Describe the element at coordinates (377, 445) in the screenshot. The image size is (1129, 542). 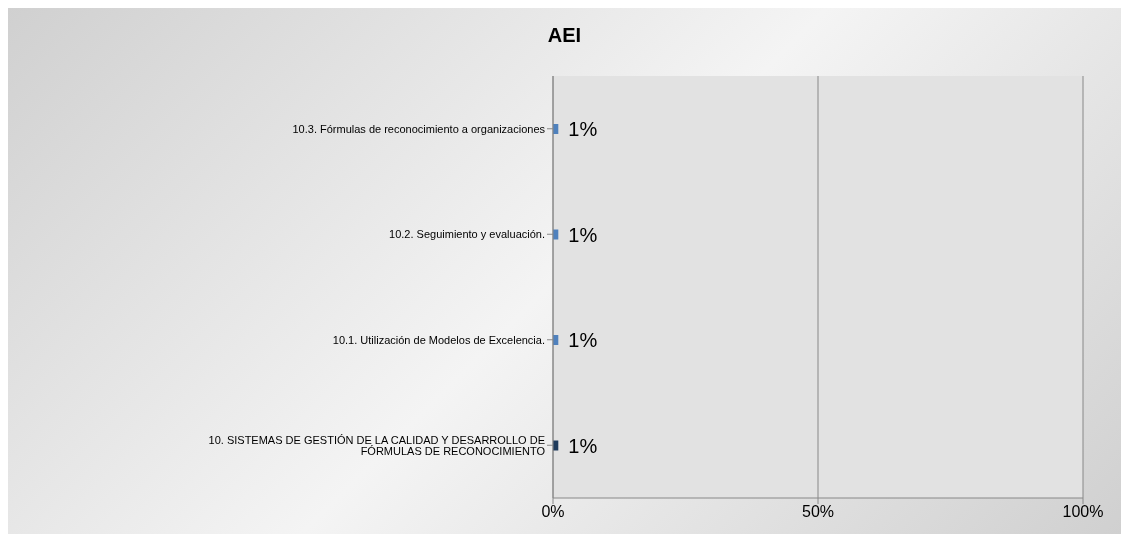
I see `y-tick-label: 10. SISTEMAS DE GESTIÓN DE LA CALIDAD Y DESARROLLO DE FÓRMULAS DE RECONOCIMIENTO` at that location.